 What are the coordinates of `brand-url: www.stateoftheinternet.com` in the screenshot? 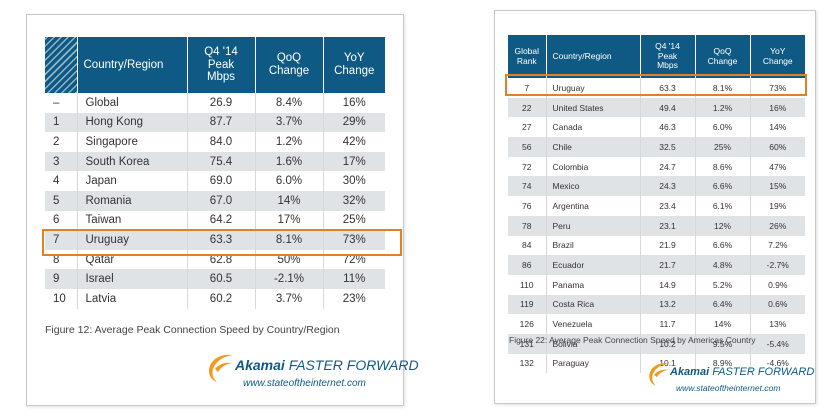 It's located at (304, 383).